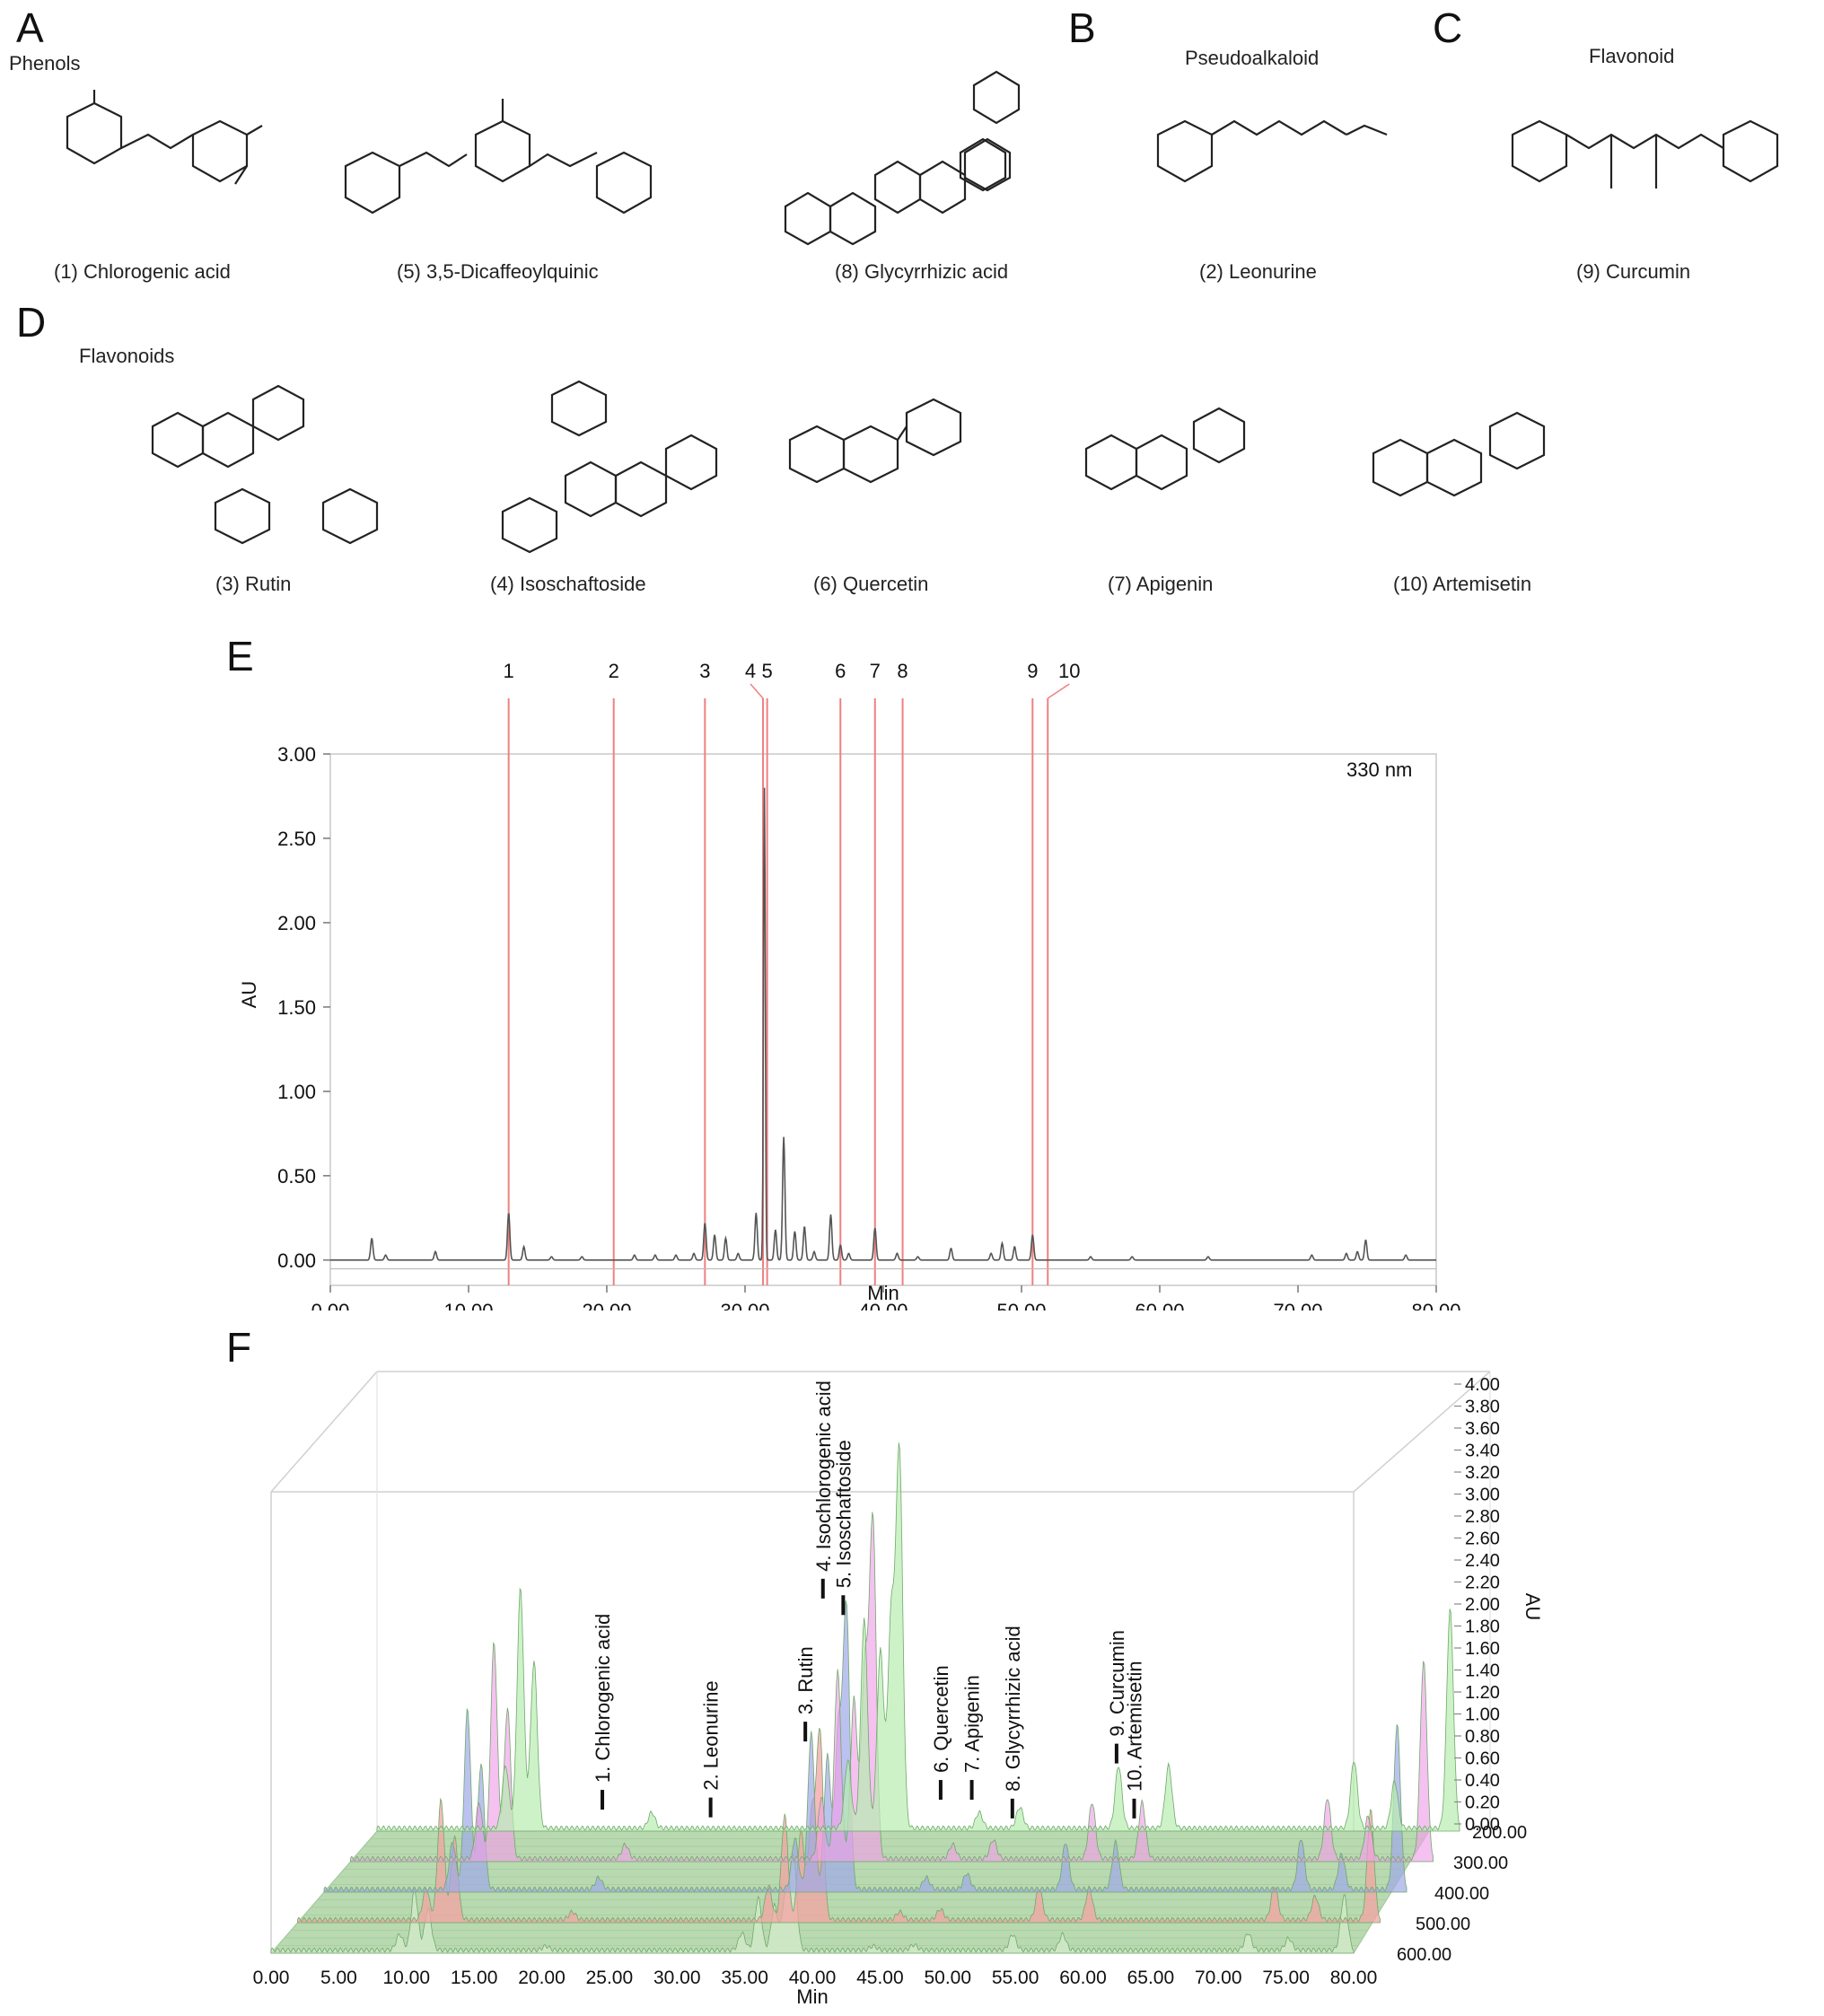 The width and height of the screenshot is (1824, 2016). I want to click on structure-curcumin, so click(1645, 153).